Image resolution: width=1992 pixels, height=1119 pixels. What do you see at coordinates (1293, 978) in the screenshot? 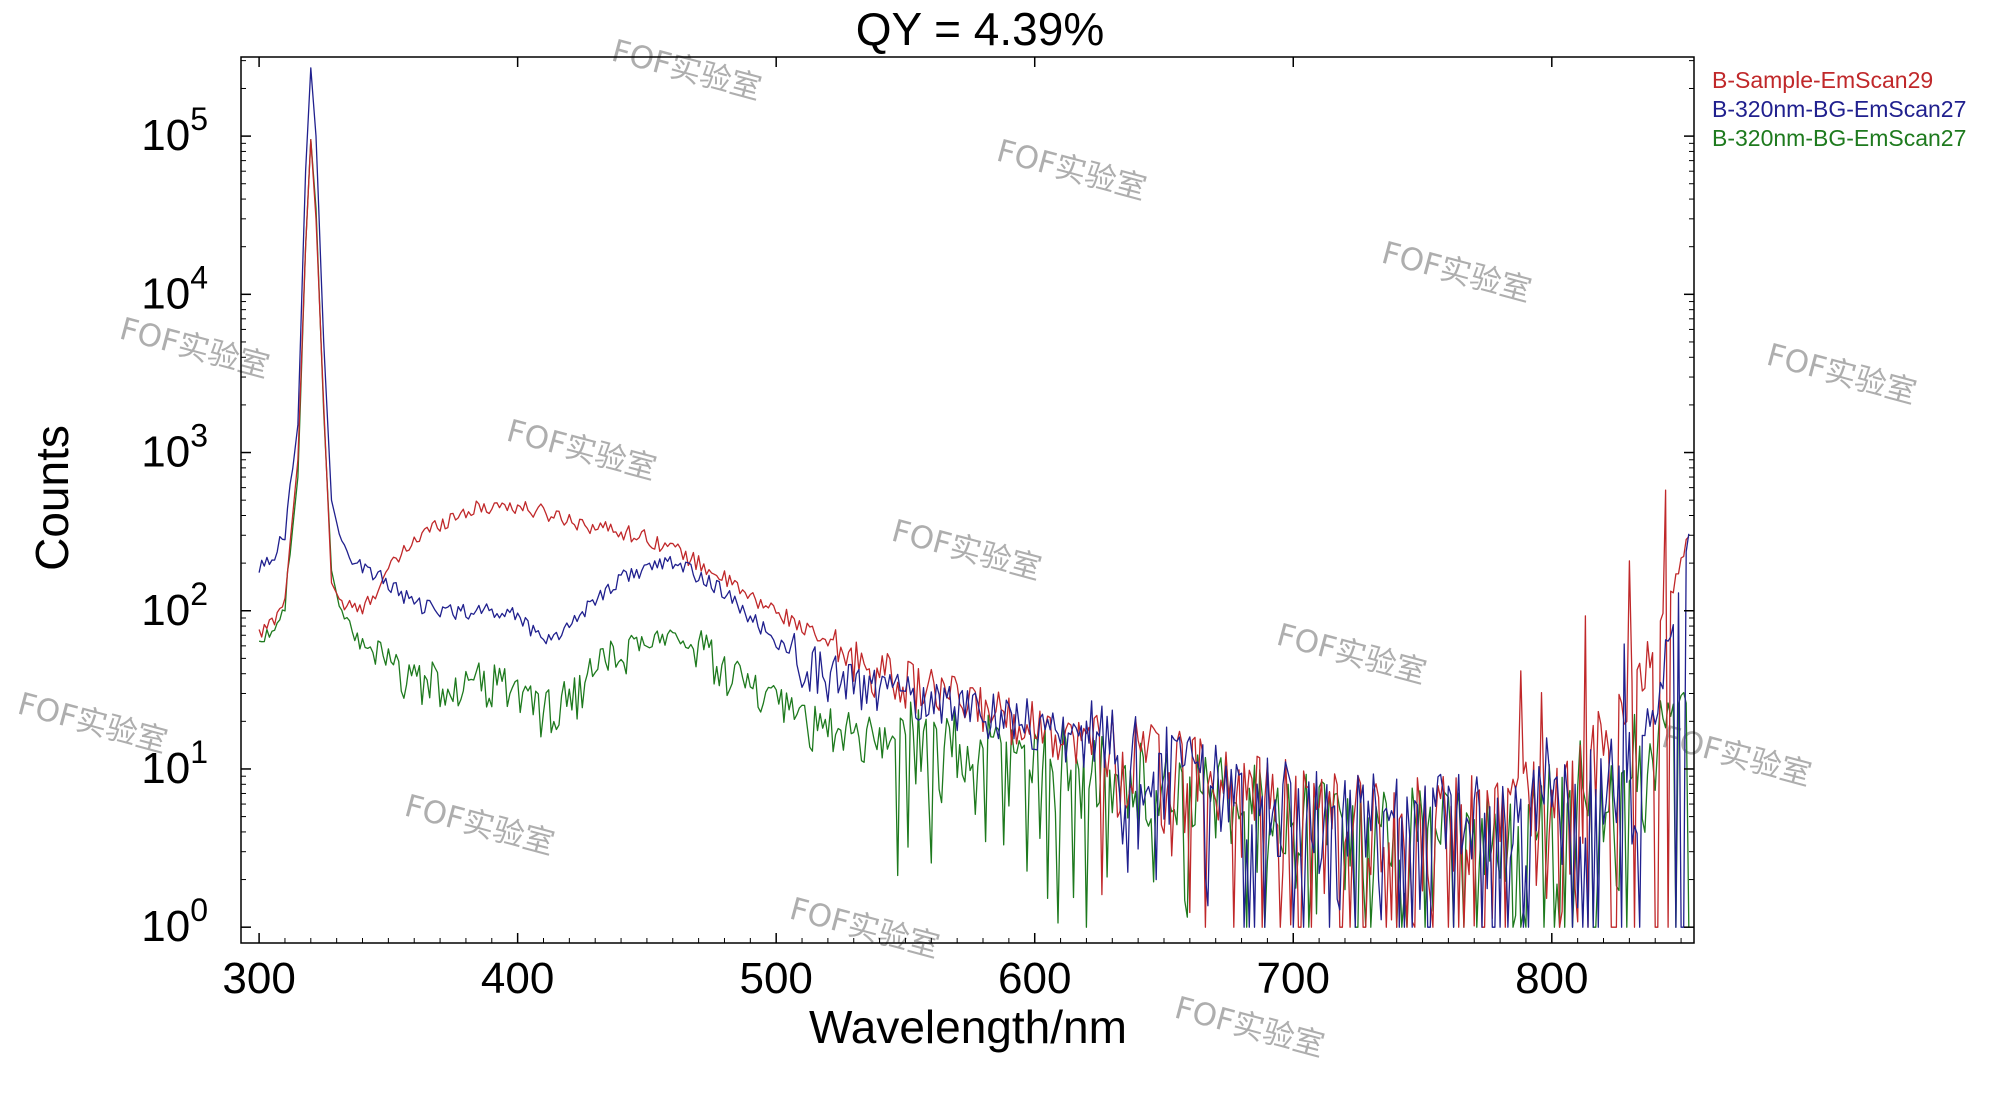
I see `x-tick-label: 700` at bounding box center [1293, 978].